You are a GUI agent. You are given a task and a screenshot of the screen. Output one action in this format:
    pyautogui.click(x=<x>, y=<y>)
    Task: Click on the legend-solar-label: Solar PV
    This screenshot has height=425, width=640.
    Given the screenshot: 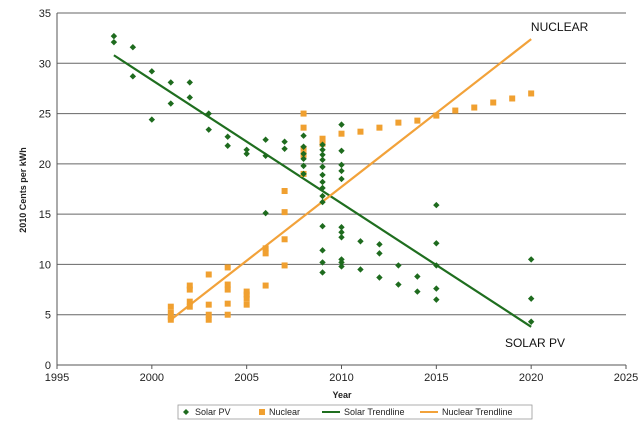 What is the action you would take?
    pyautogui.click(x=213, y=412)
    